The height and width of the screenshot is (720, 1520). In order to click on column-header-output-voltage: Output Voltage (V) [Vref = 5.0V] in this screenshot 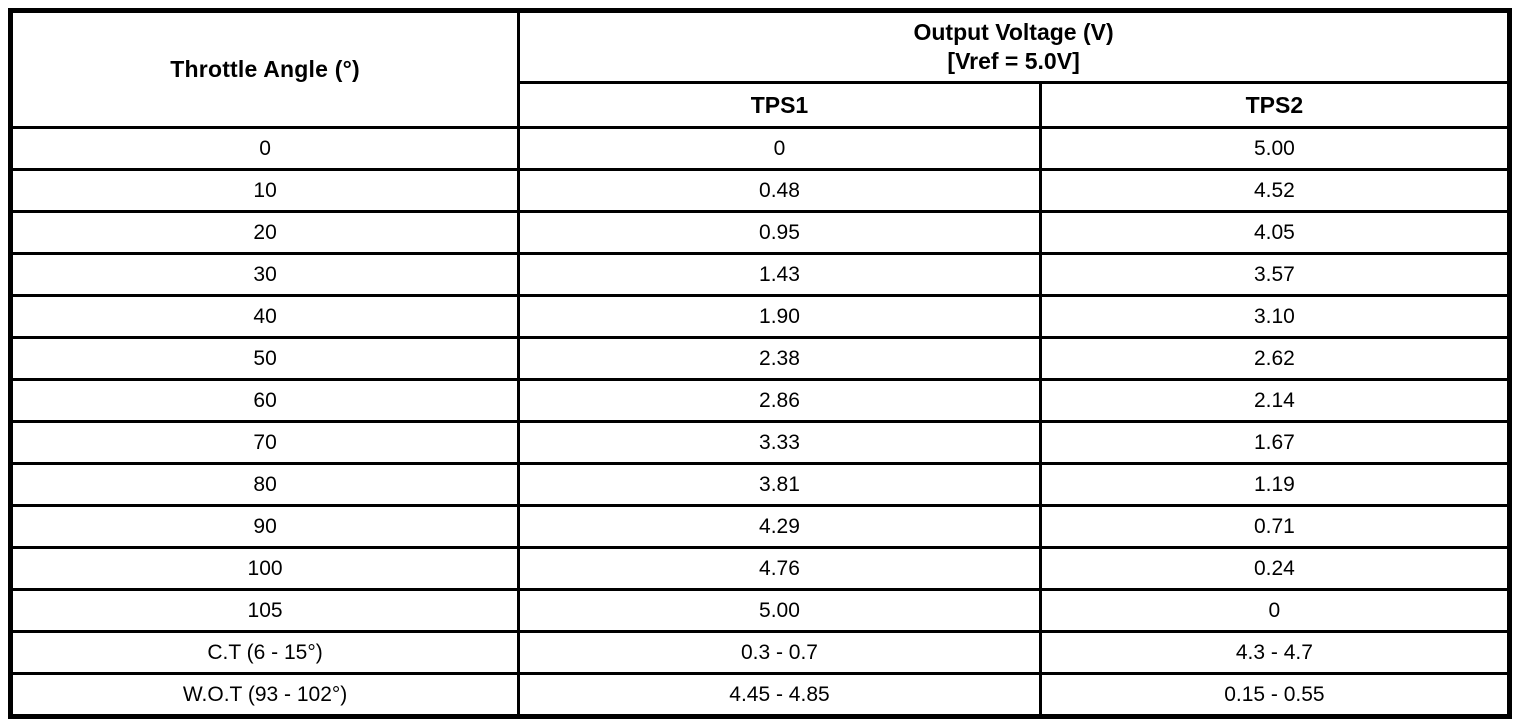, I will do `click(1014, 46)`.